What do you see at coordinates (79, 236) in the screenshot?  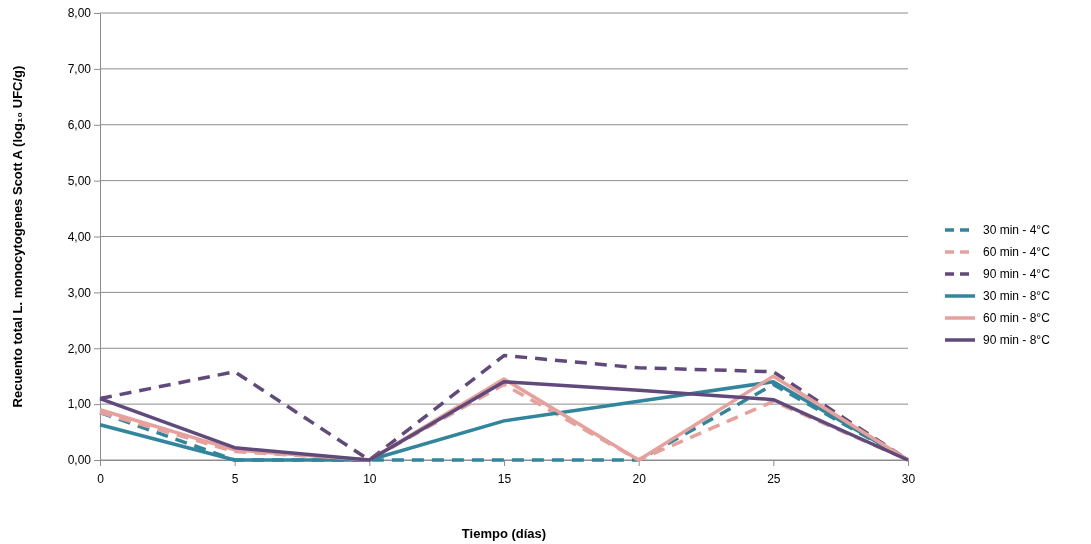 I see `y-tick-label: 4,00` at bounding box center [79, 236].